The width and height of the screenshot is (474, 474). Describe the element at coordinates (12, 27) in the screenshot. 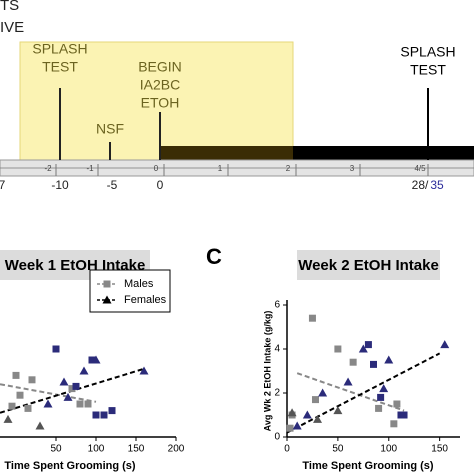

I see `label: IVE` at that location.